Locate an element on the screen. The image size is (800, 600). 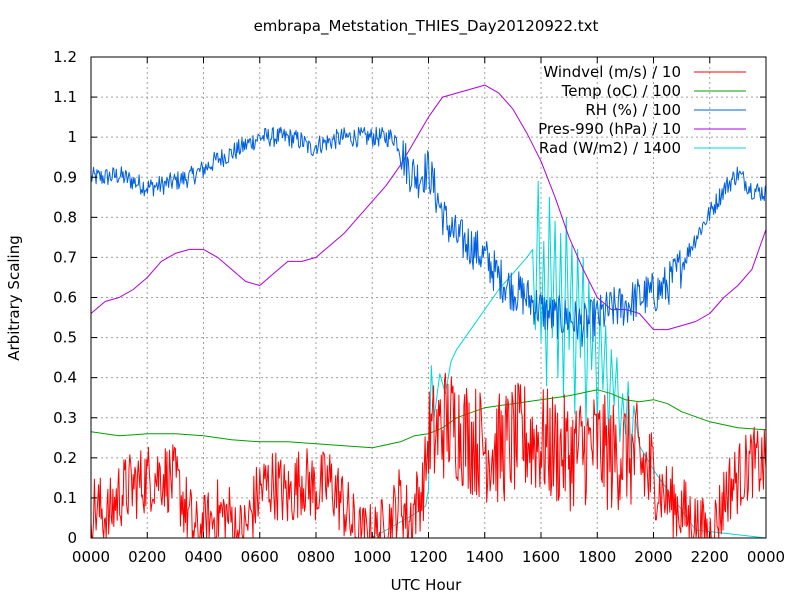
x-tick-label: 2200 is located at coordinates (710, 557).